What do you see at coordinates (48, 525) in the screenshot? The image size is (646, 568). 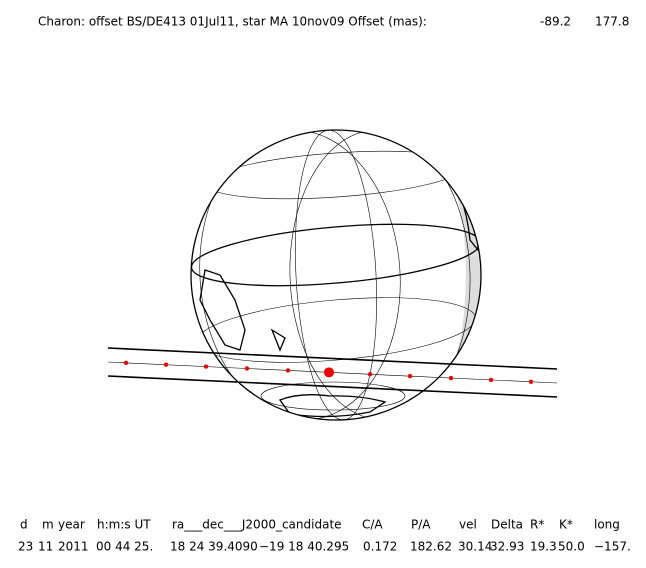 I see `column-header: m` at bounding box center [48, 525].